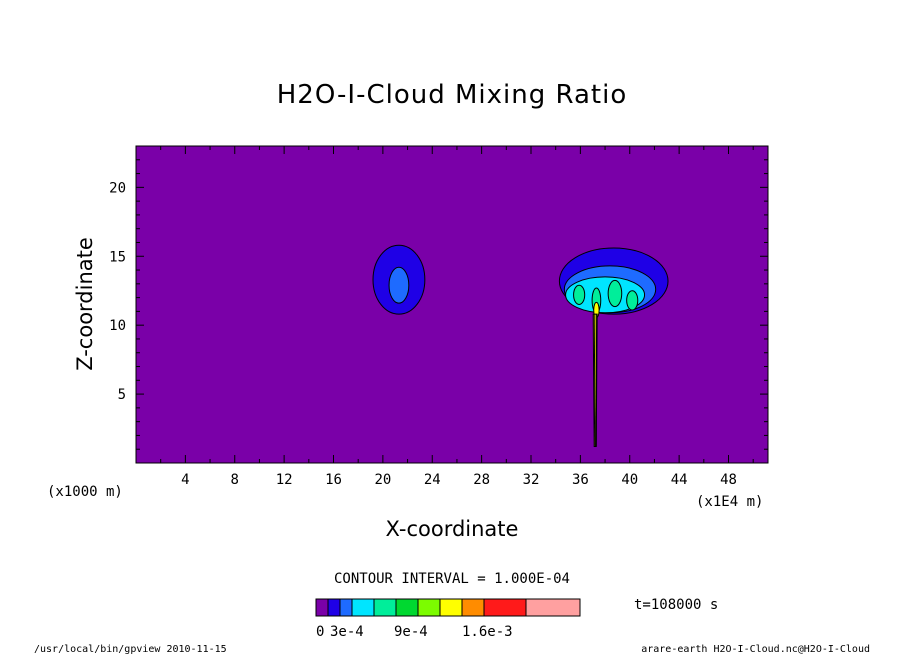  I want to click on colorbar-label: 0, so click(320, 632).